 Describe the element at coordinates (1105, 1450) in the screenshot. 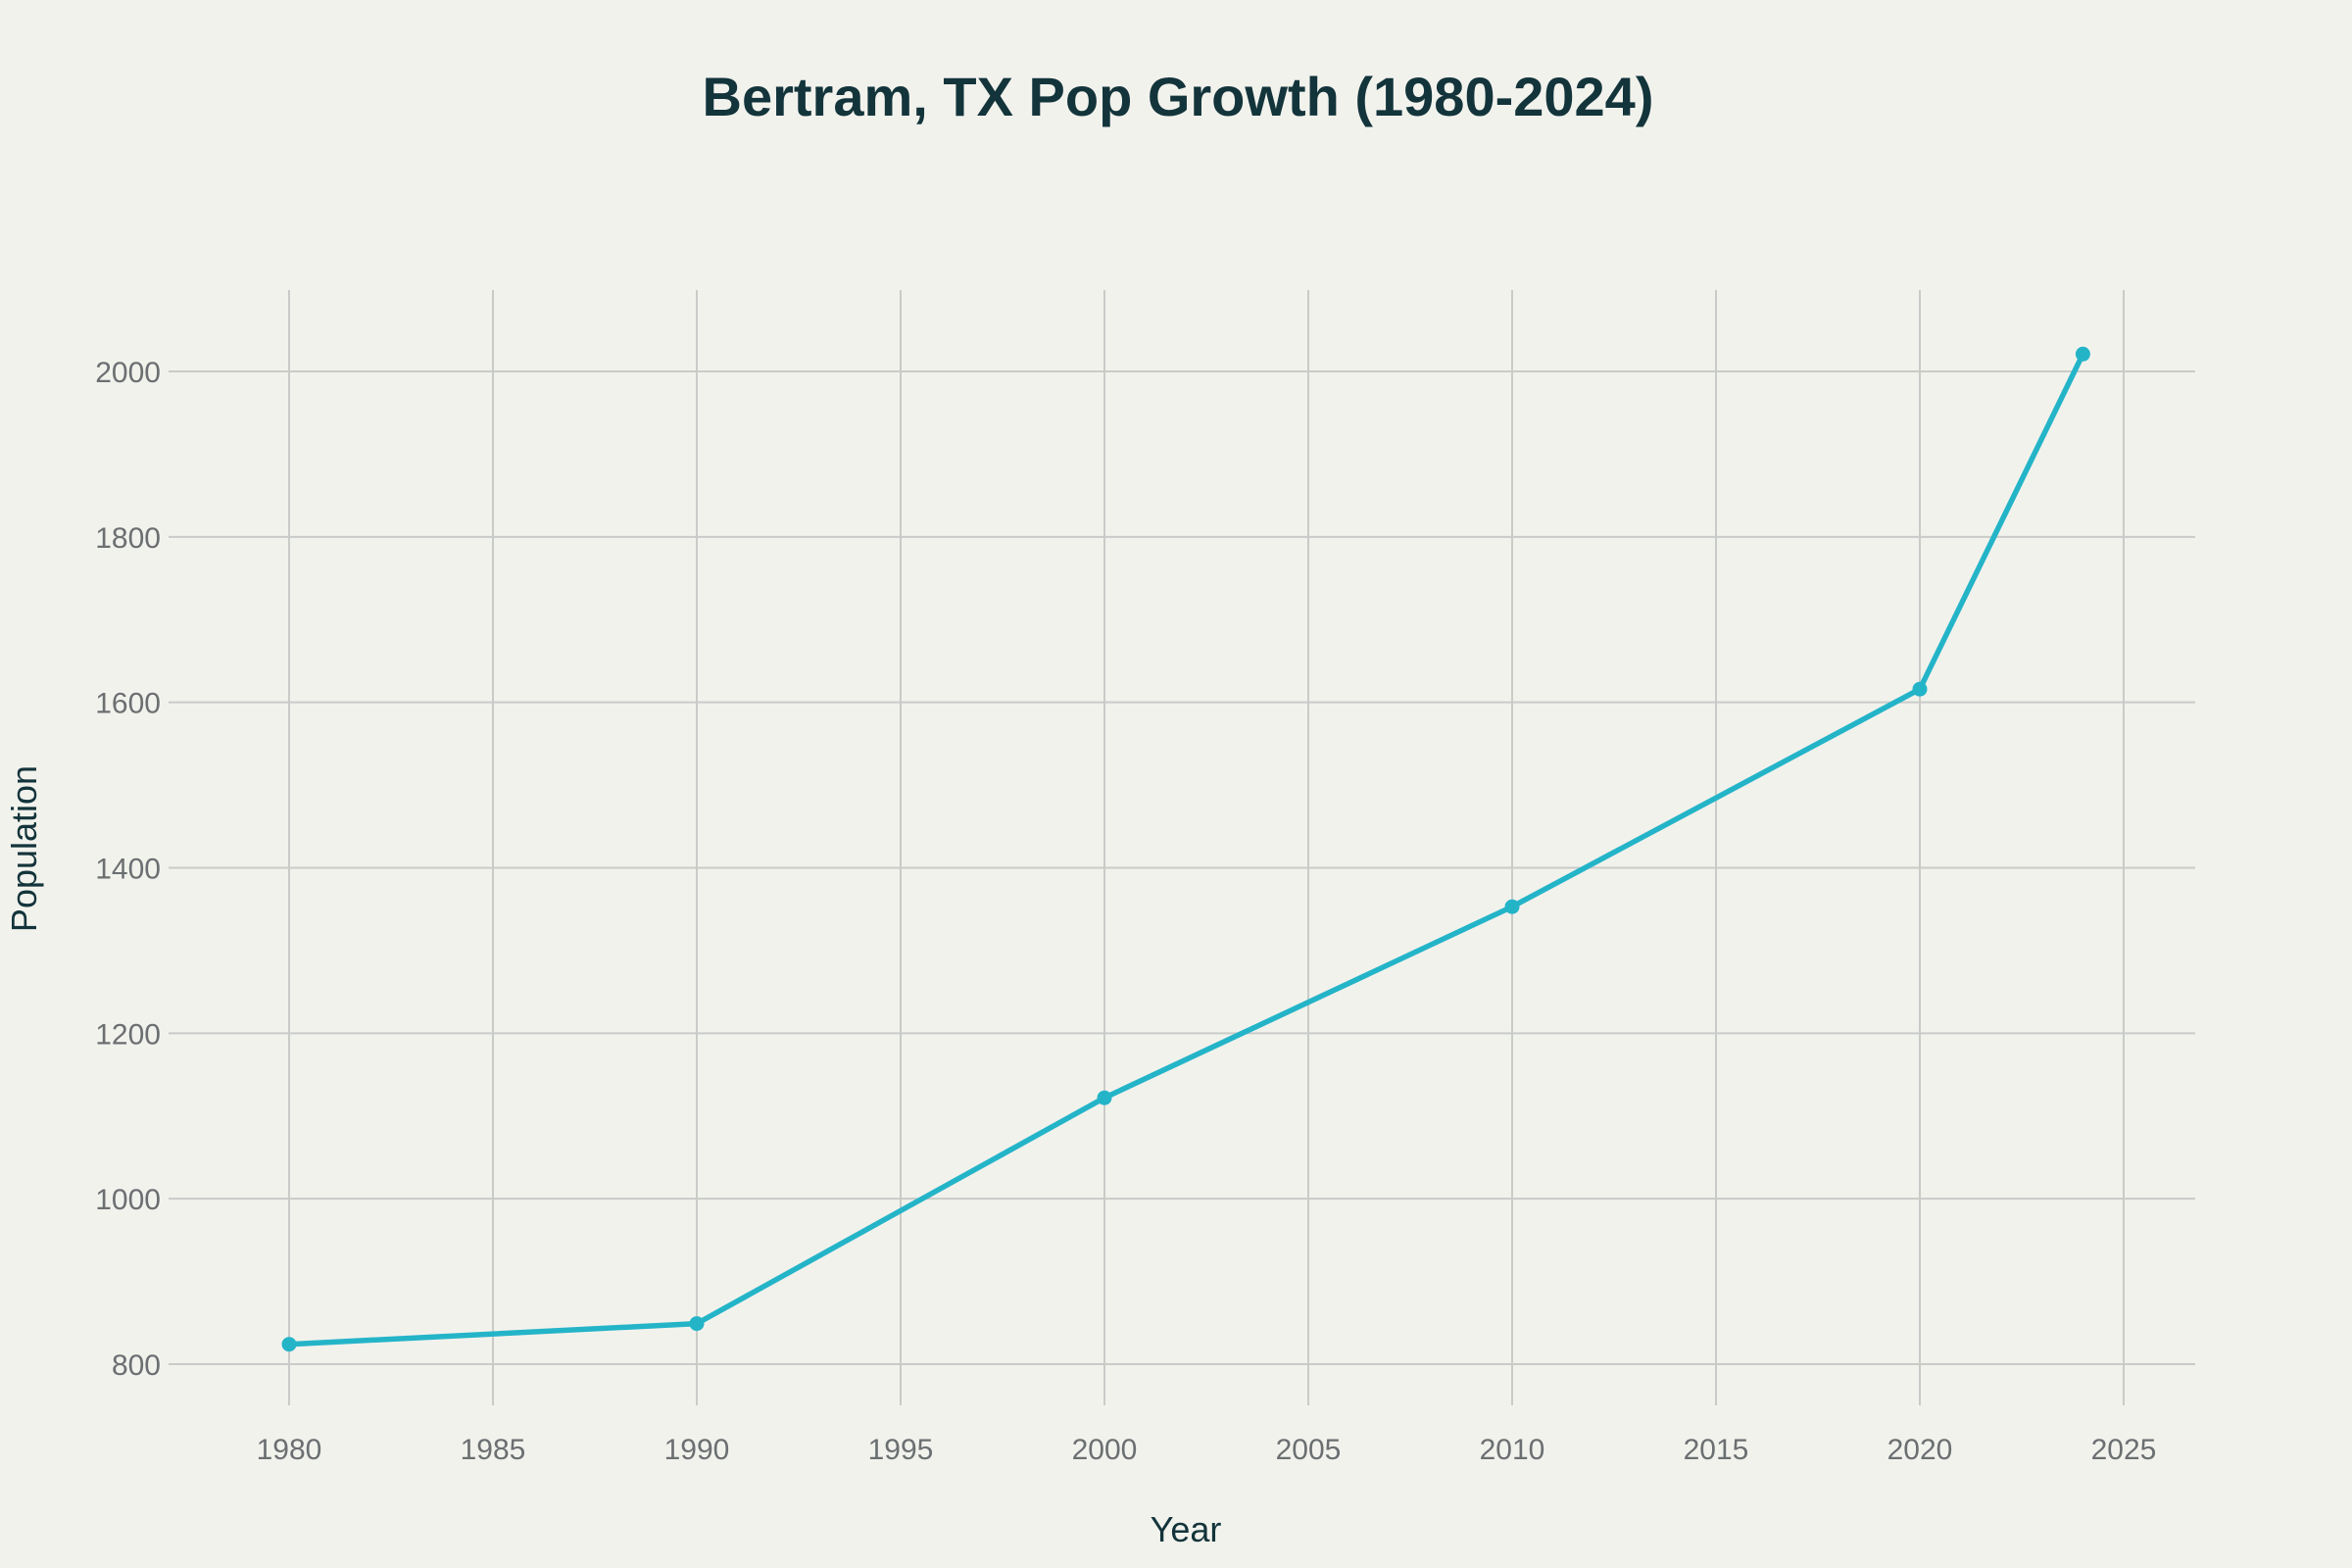

I see `x-tick-label: 2000` at that location.